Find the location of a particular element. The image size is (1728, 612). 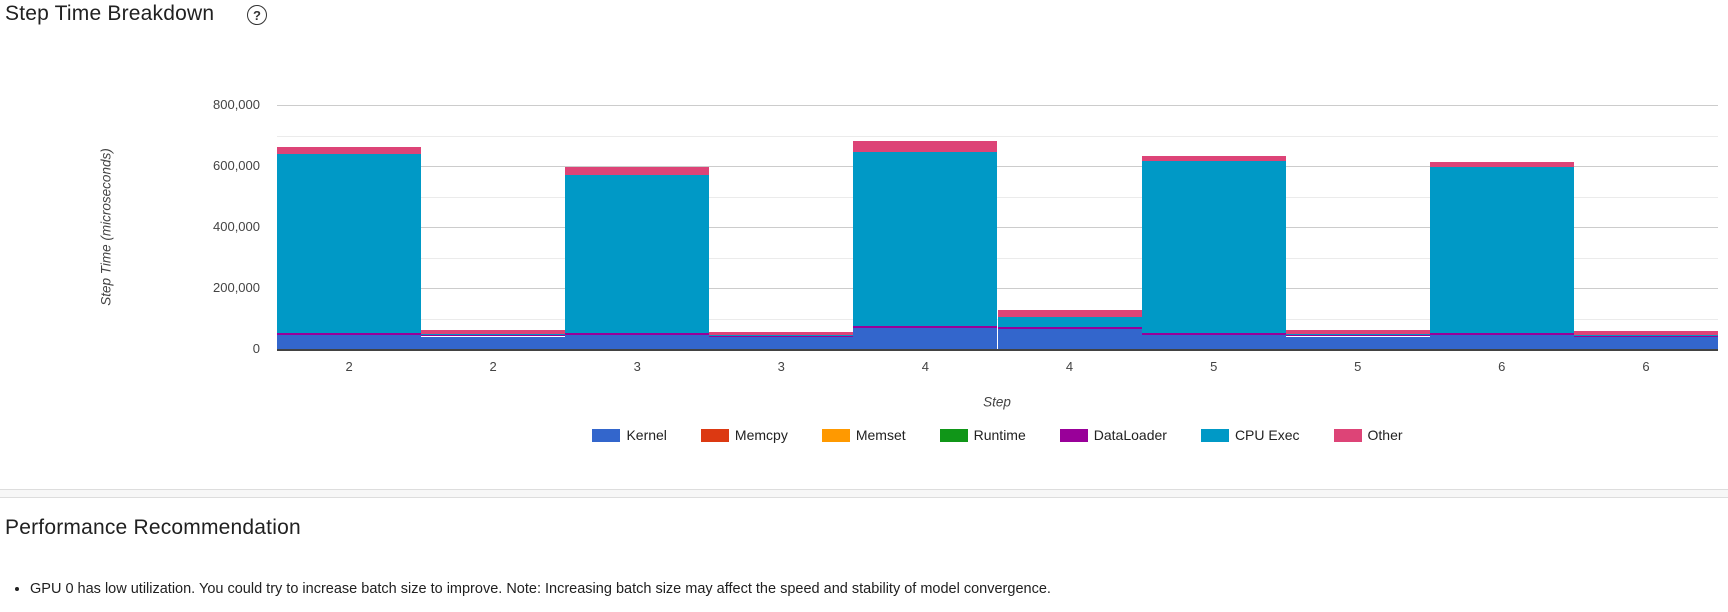

section-divider is located at coordinates (864, 493).